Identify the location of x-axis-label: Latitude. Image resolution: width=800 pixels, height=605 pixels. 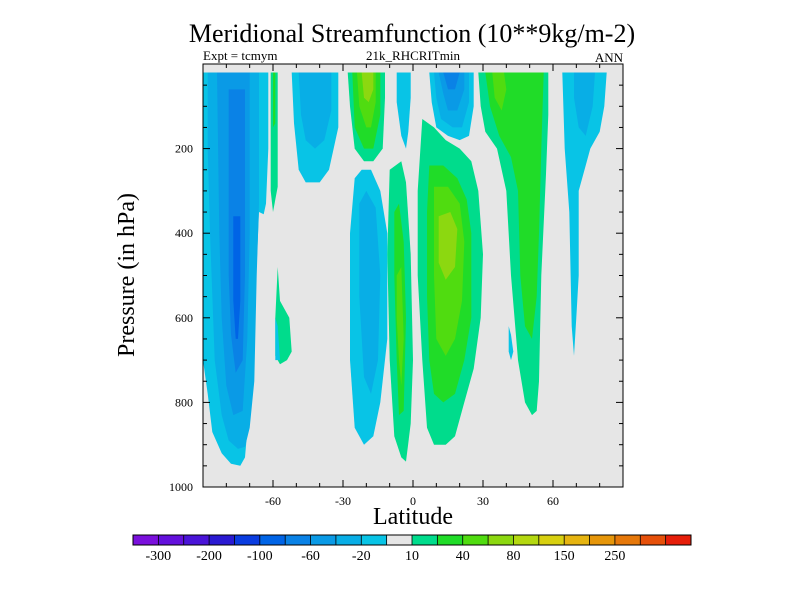
(413, 517).